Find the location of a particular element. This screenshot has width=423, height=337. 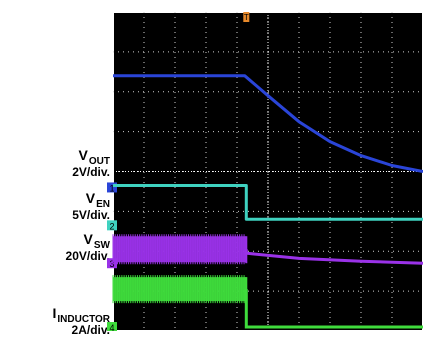

vout-scale-label: 2V/div. is located at coordinates (91, 172).